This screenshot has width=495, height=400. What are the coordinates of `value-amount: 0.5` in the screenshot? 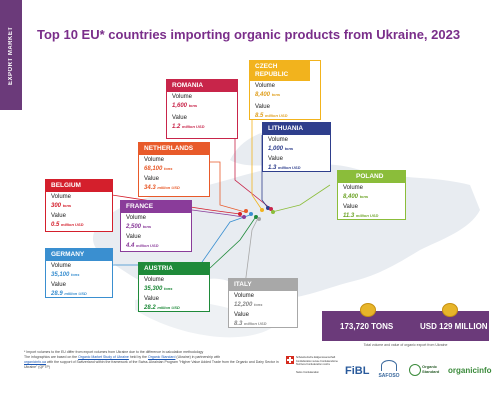 It's located at (55, 224).